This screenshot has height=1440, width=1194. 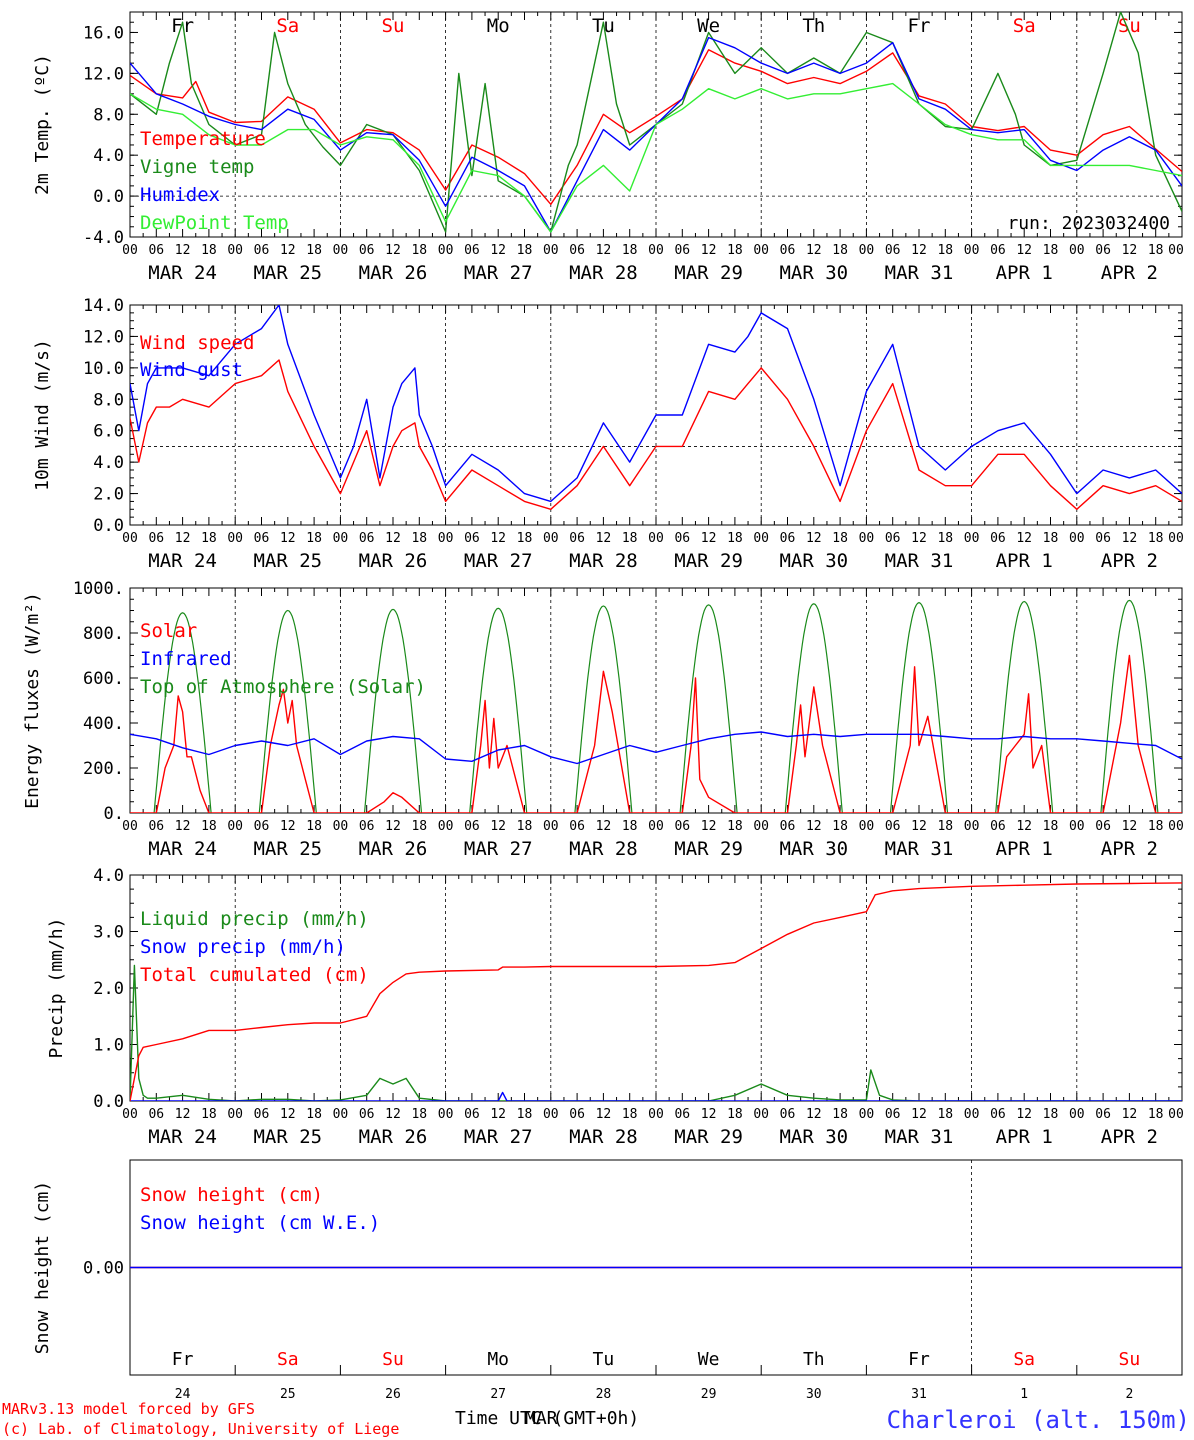 What do you see at coordinates (231, 1195) in the screenshot?
I see `legend-entry: Snow height (cm)` at bounding box center [231, 1195].